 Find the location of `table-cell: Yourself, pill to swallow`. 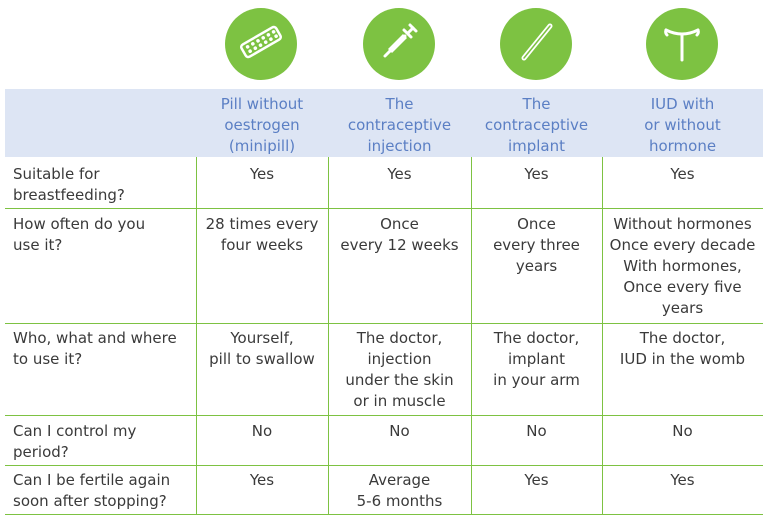

table-cell: Yourself, pill to swallow is located at coordinates (262, 348).